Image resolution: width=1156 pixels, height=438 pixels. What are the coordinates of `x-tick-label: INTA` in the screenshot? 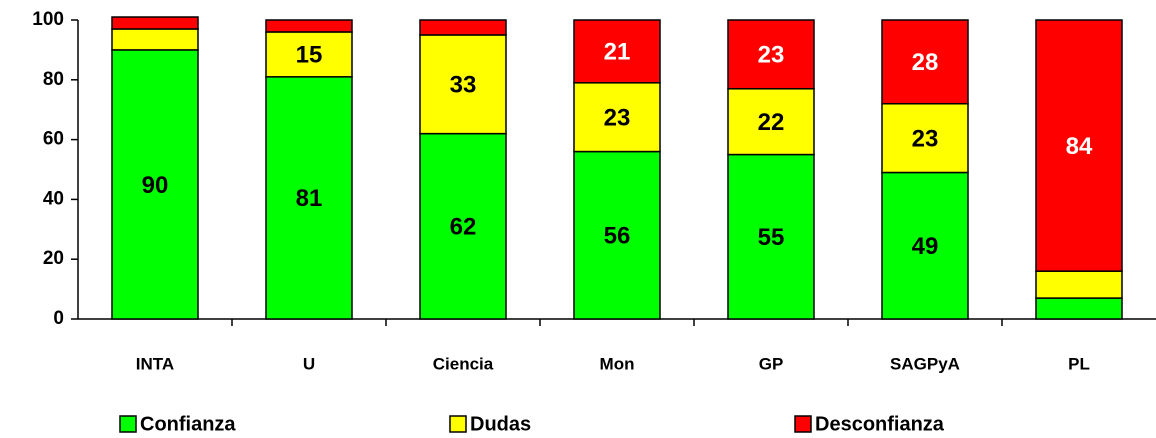 It's located at (155, 363).